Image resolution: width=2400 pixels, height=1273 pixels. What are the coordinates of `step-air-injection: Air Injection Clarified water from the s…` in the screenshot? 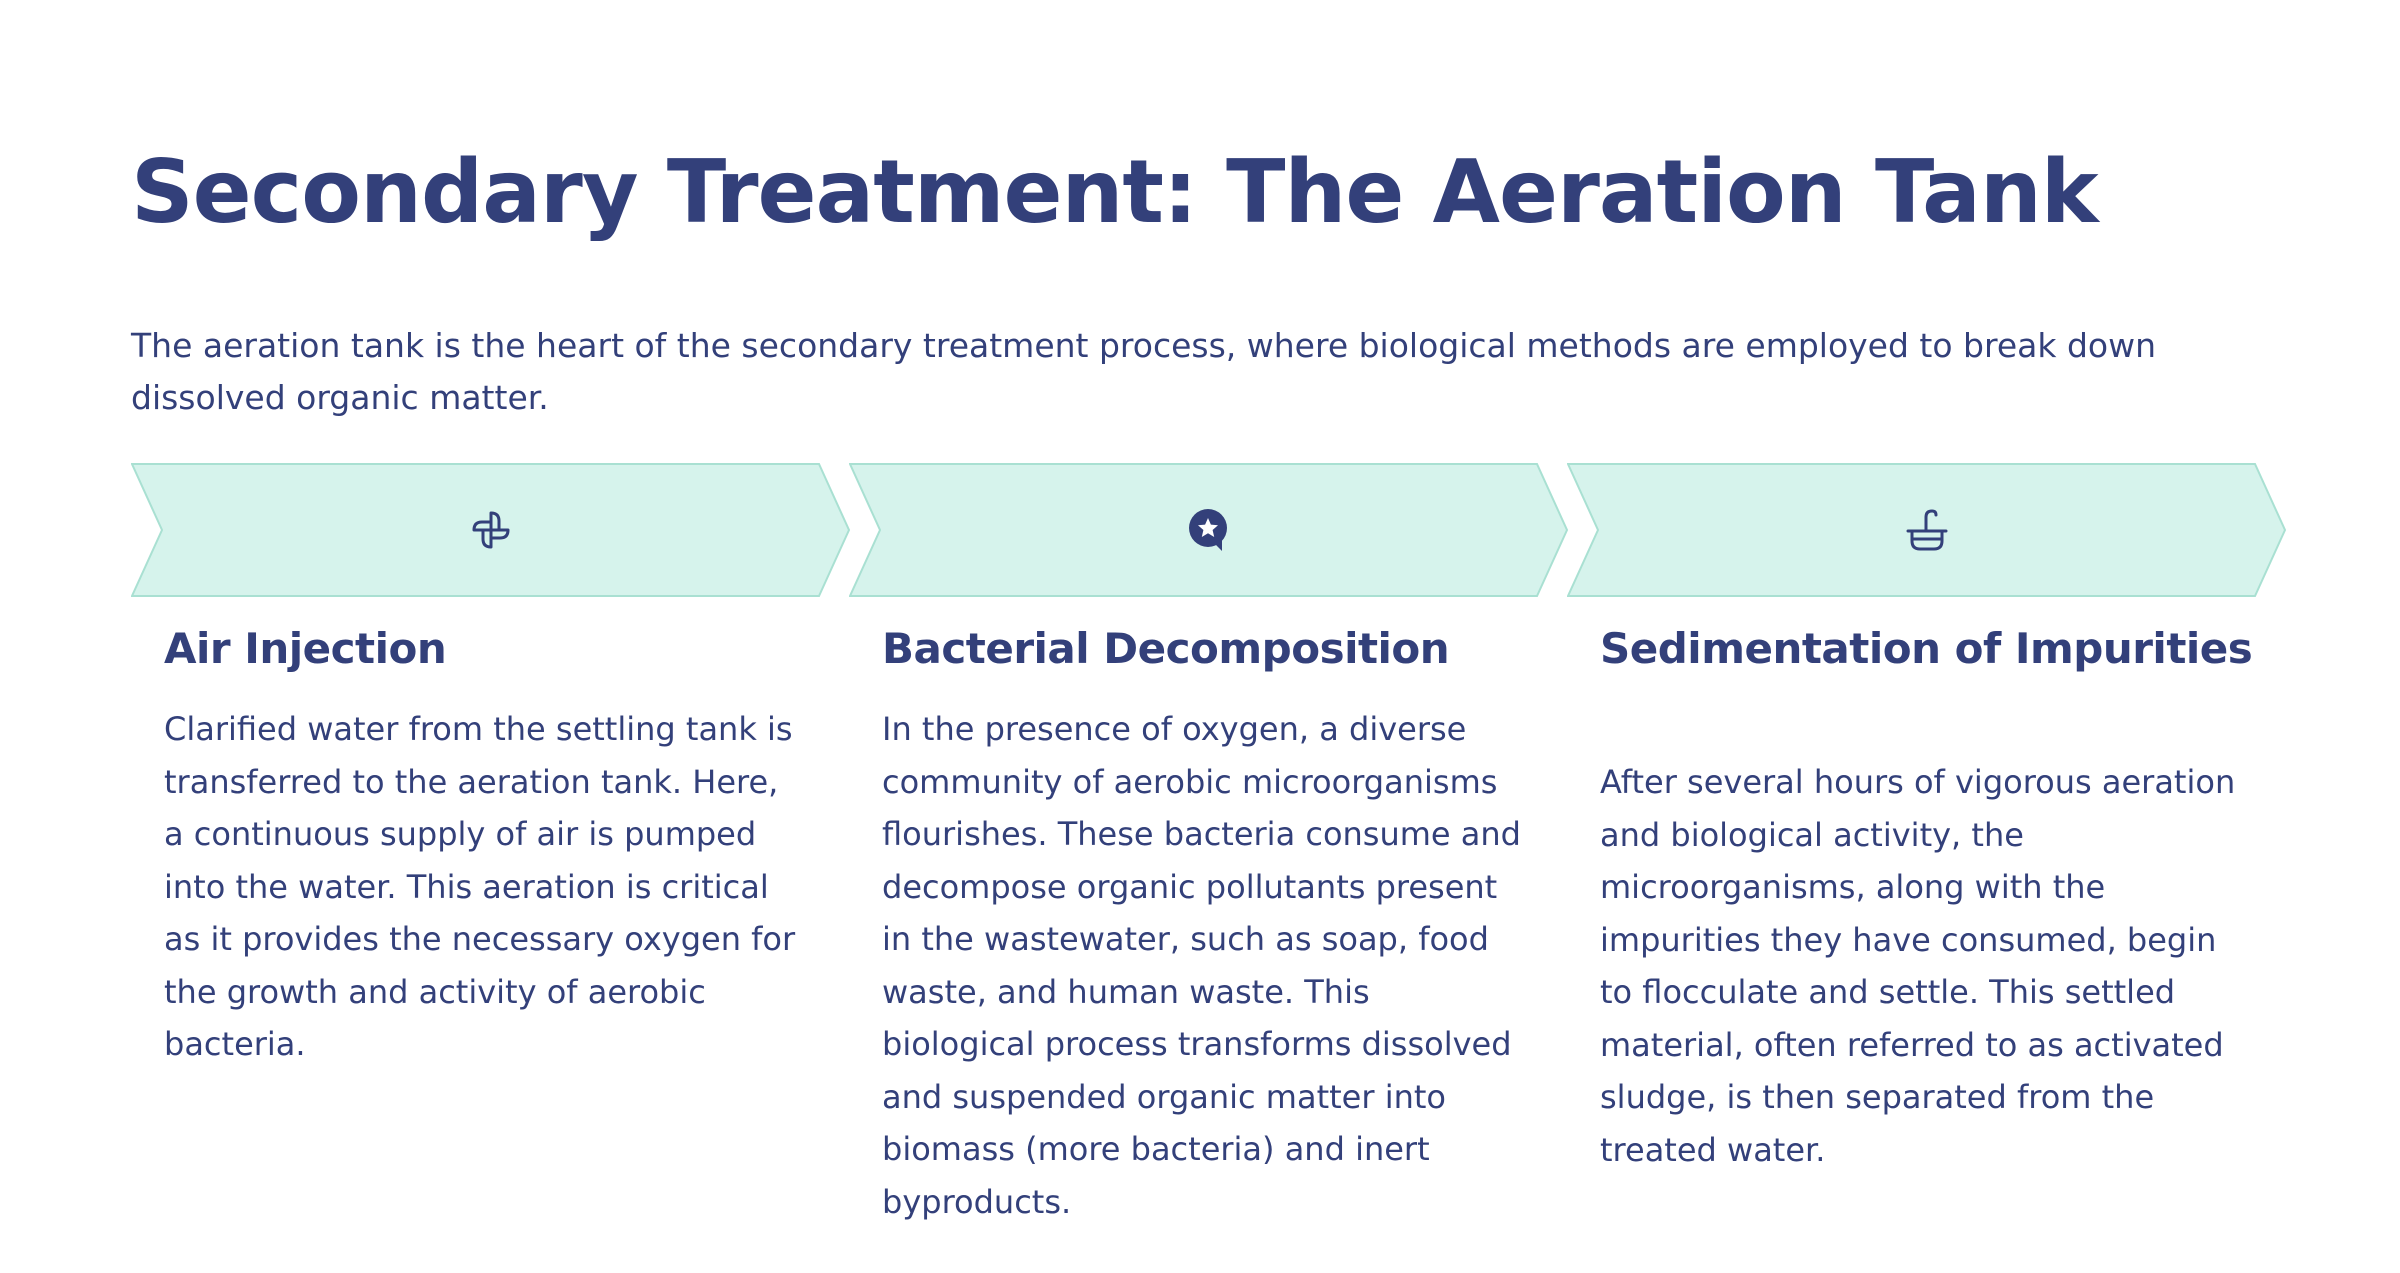 It's located at (491, 763).